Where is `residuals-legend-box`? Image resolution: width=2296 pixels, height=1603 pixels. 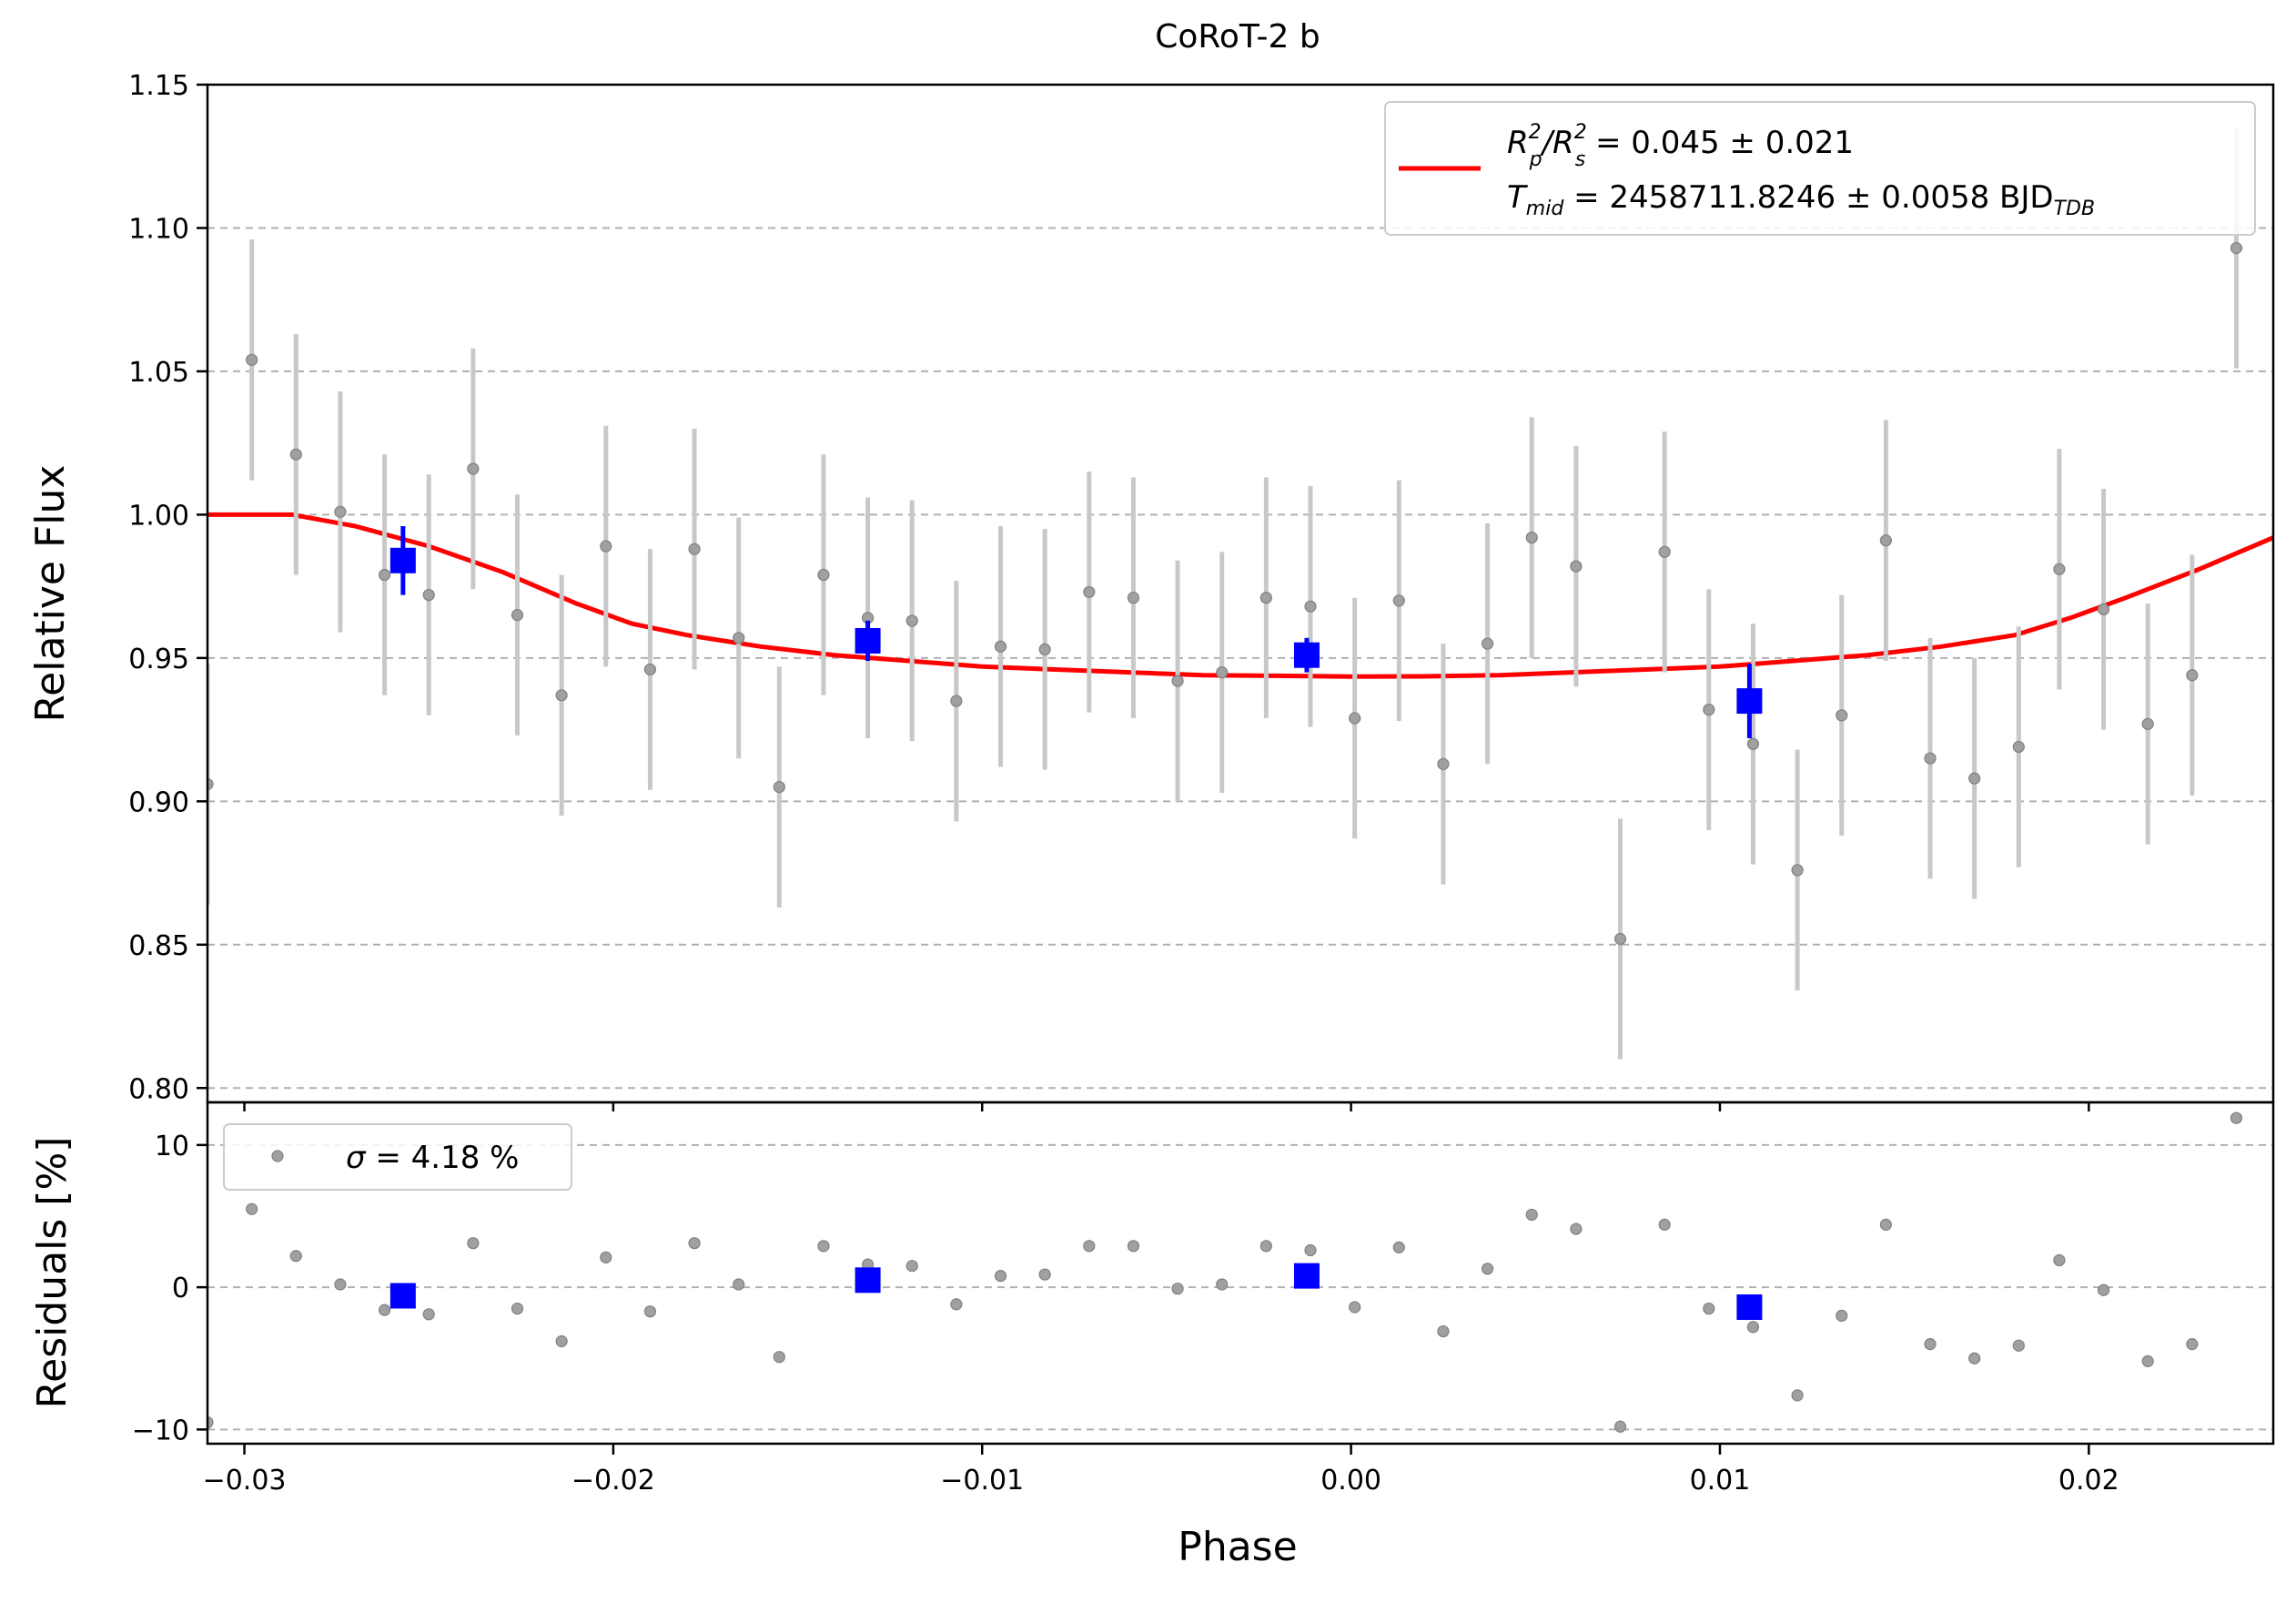 residuals-legend-box is located at coordinates (398, 1157).